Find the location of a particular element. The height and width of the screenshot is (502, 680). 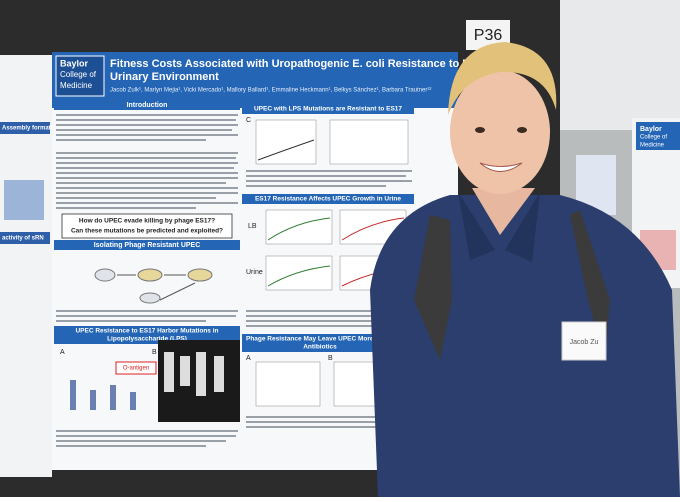

question: How do UPEC evade killing by phage ES17? is located at coordinates (147, 221).